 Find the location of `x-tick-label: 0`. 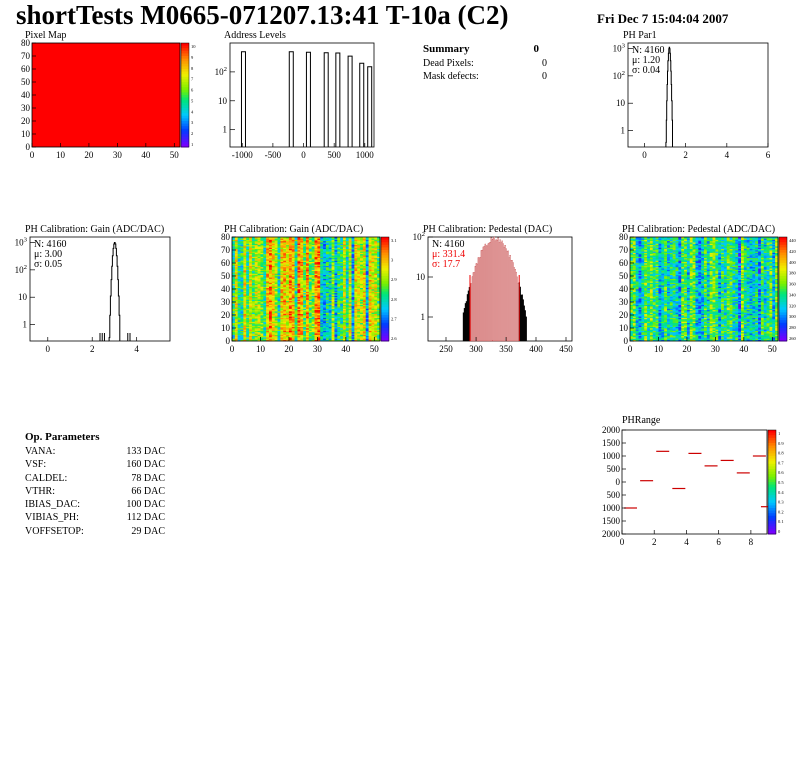

x-tick-label: 0 is located at coordinates (48, 349).